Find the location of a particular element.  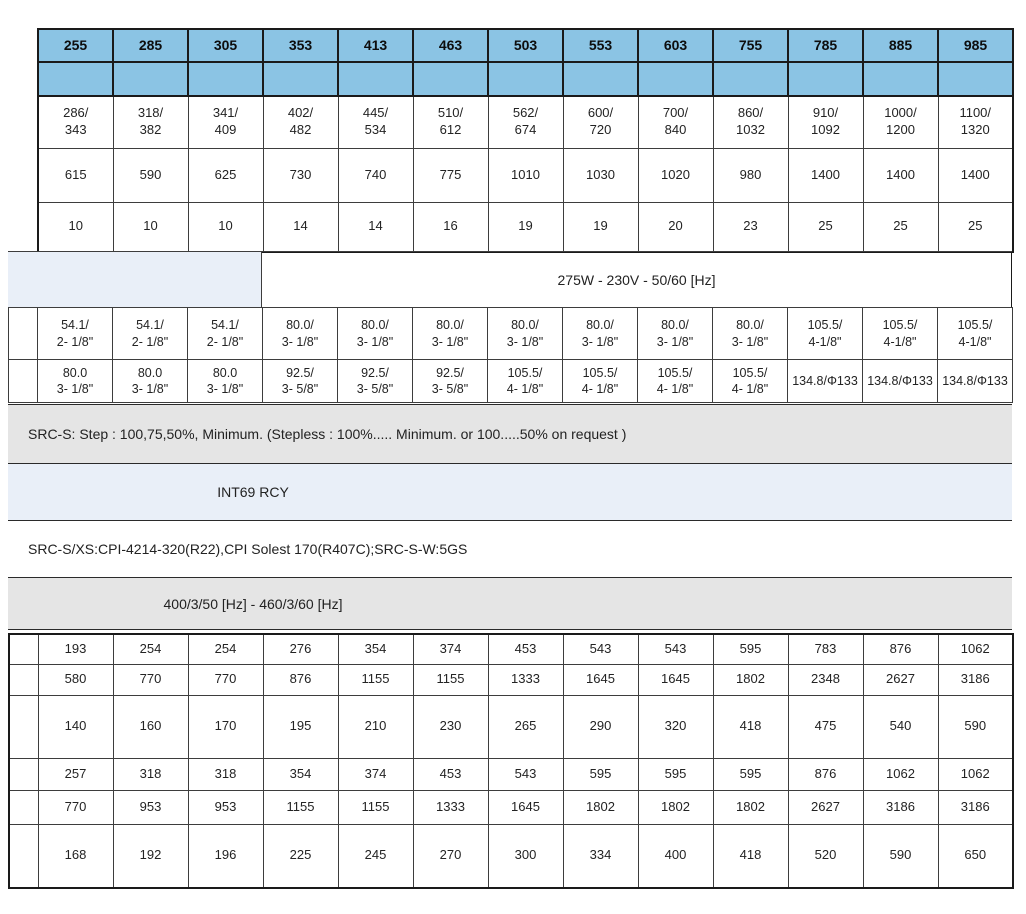

spec-cell: 168 is located at coordinates (75, 856).